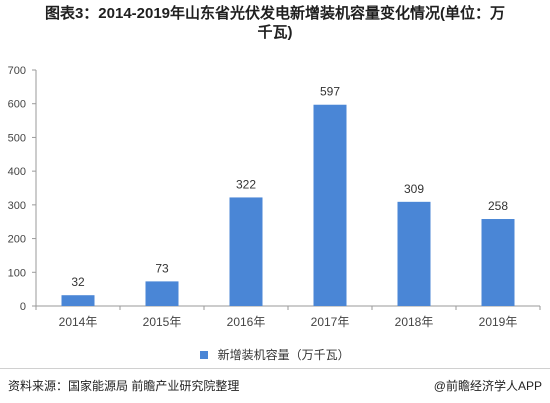  I want to click on source-note: 资料来源：国家能源局 前瞻产业研究院整理, so click(124, 386).